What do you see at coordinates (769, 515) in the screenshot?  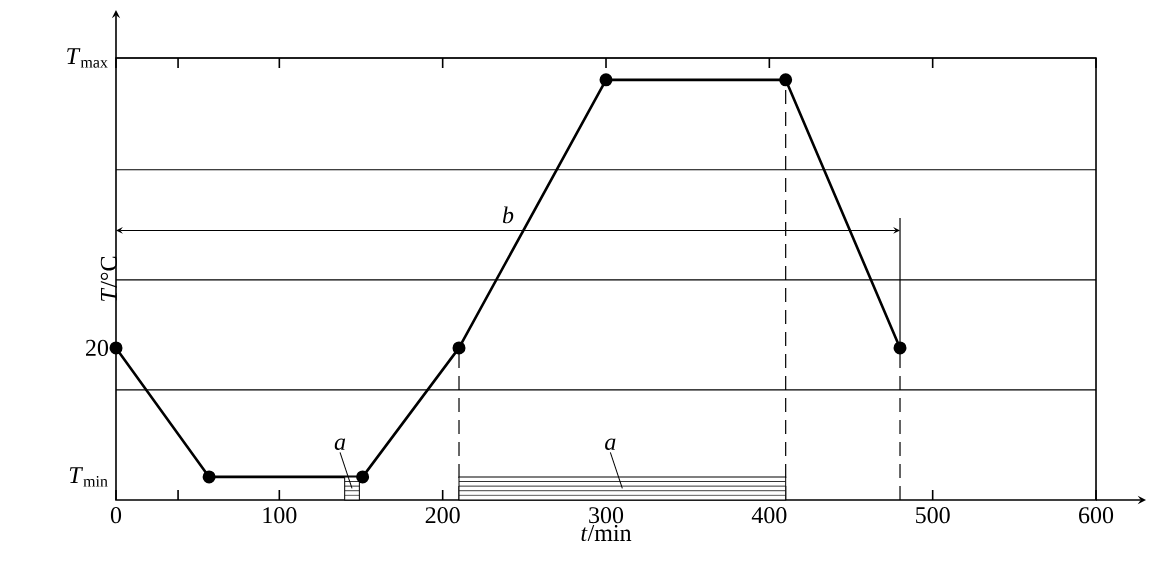 I see `x-tick-label: 400` at bounding box center [769, 515].